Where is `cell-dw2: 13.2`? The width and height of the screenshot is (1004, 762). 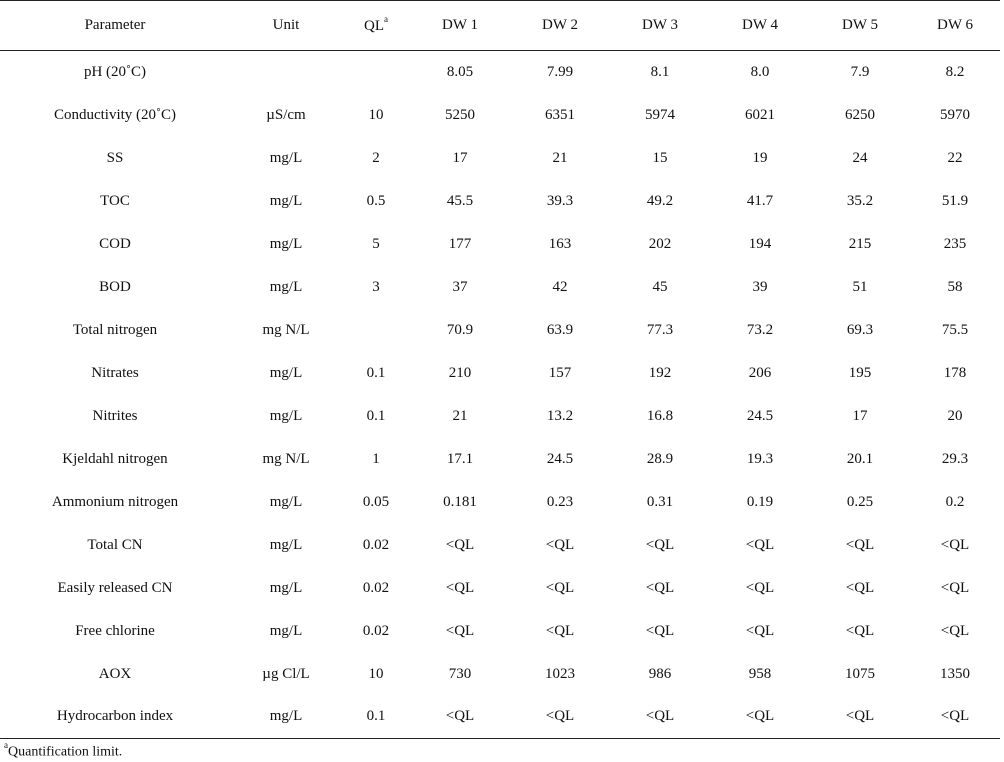
cell-dw2: 13.2 is located at coordinates (560, 415).